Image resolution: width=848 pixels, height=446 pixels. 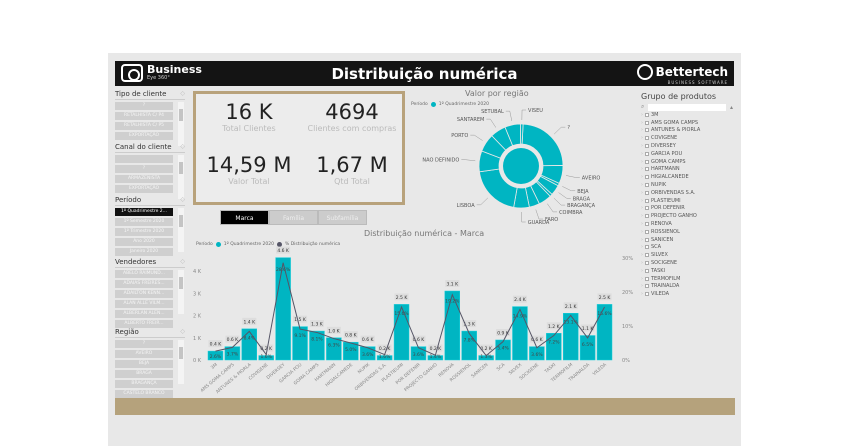 I want to click on product-group-item: › SILVEX, so click(x=654, y=255).